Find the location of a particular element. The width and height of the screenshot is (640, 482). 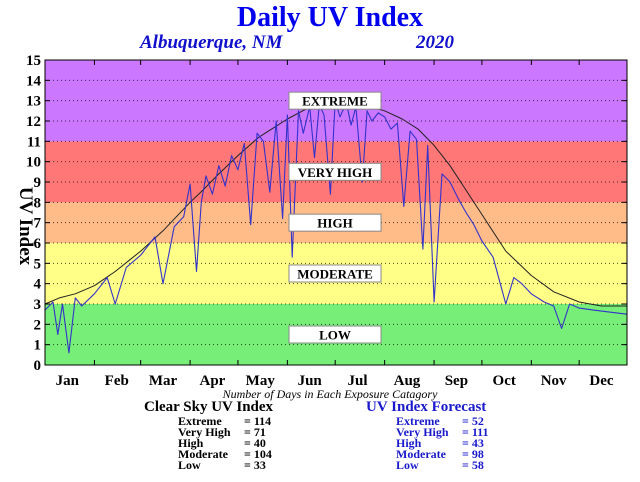

x-tick-label: Mar is located at coordinates (163, 381).